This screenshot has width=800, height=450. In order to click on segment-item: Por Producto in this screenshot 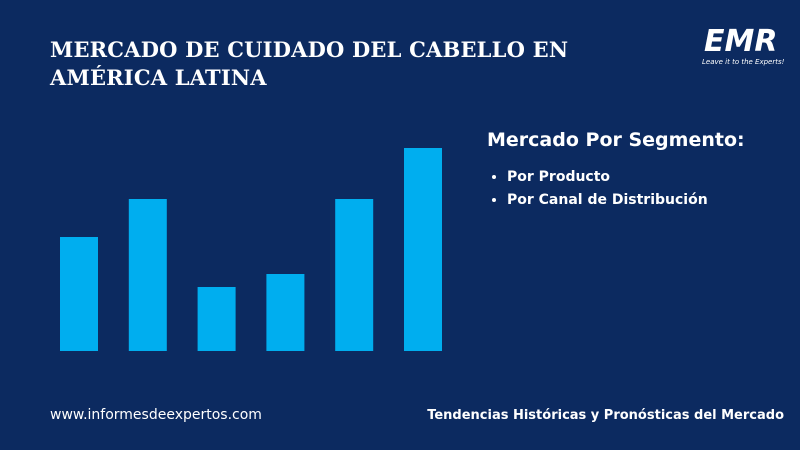, I will do `click(607, 177)`.